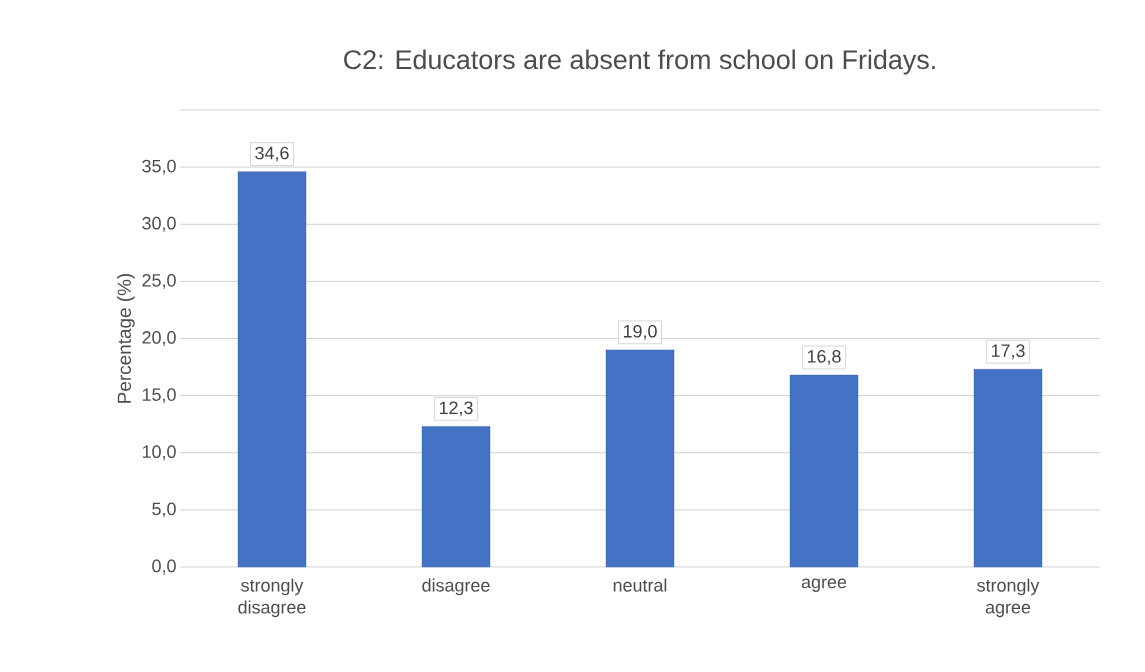 The width and height of the screenshot is (1145, 672). What do you see at coordinates (1008, 352) in the screenshot?
I see `data-label: 17,3` at bounding box center [1008, 352].